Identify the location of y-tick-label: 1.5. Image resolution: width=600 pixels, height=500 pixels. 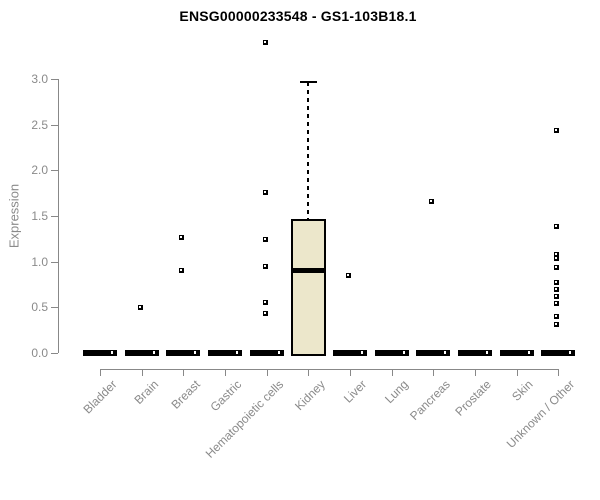
(39, 216).